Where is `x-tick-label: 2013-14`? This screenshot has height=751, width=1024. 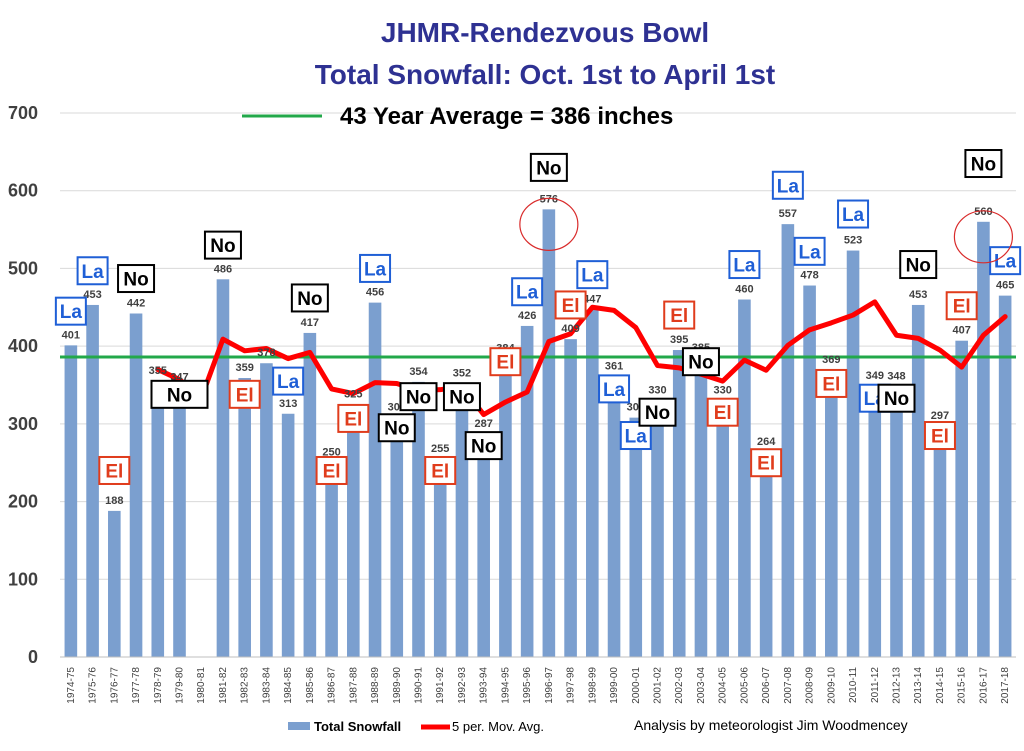
x-tick-label: 2013-14 is located at coordinates (918, 685).